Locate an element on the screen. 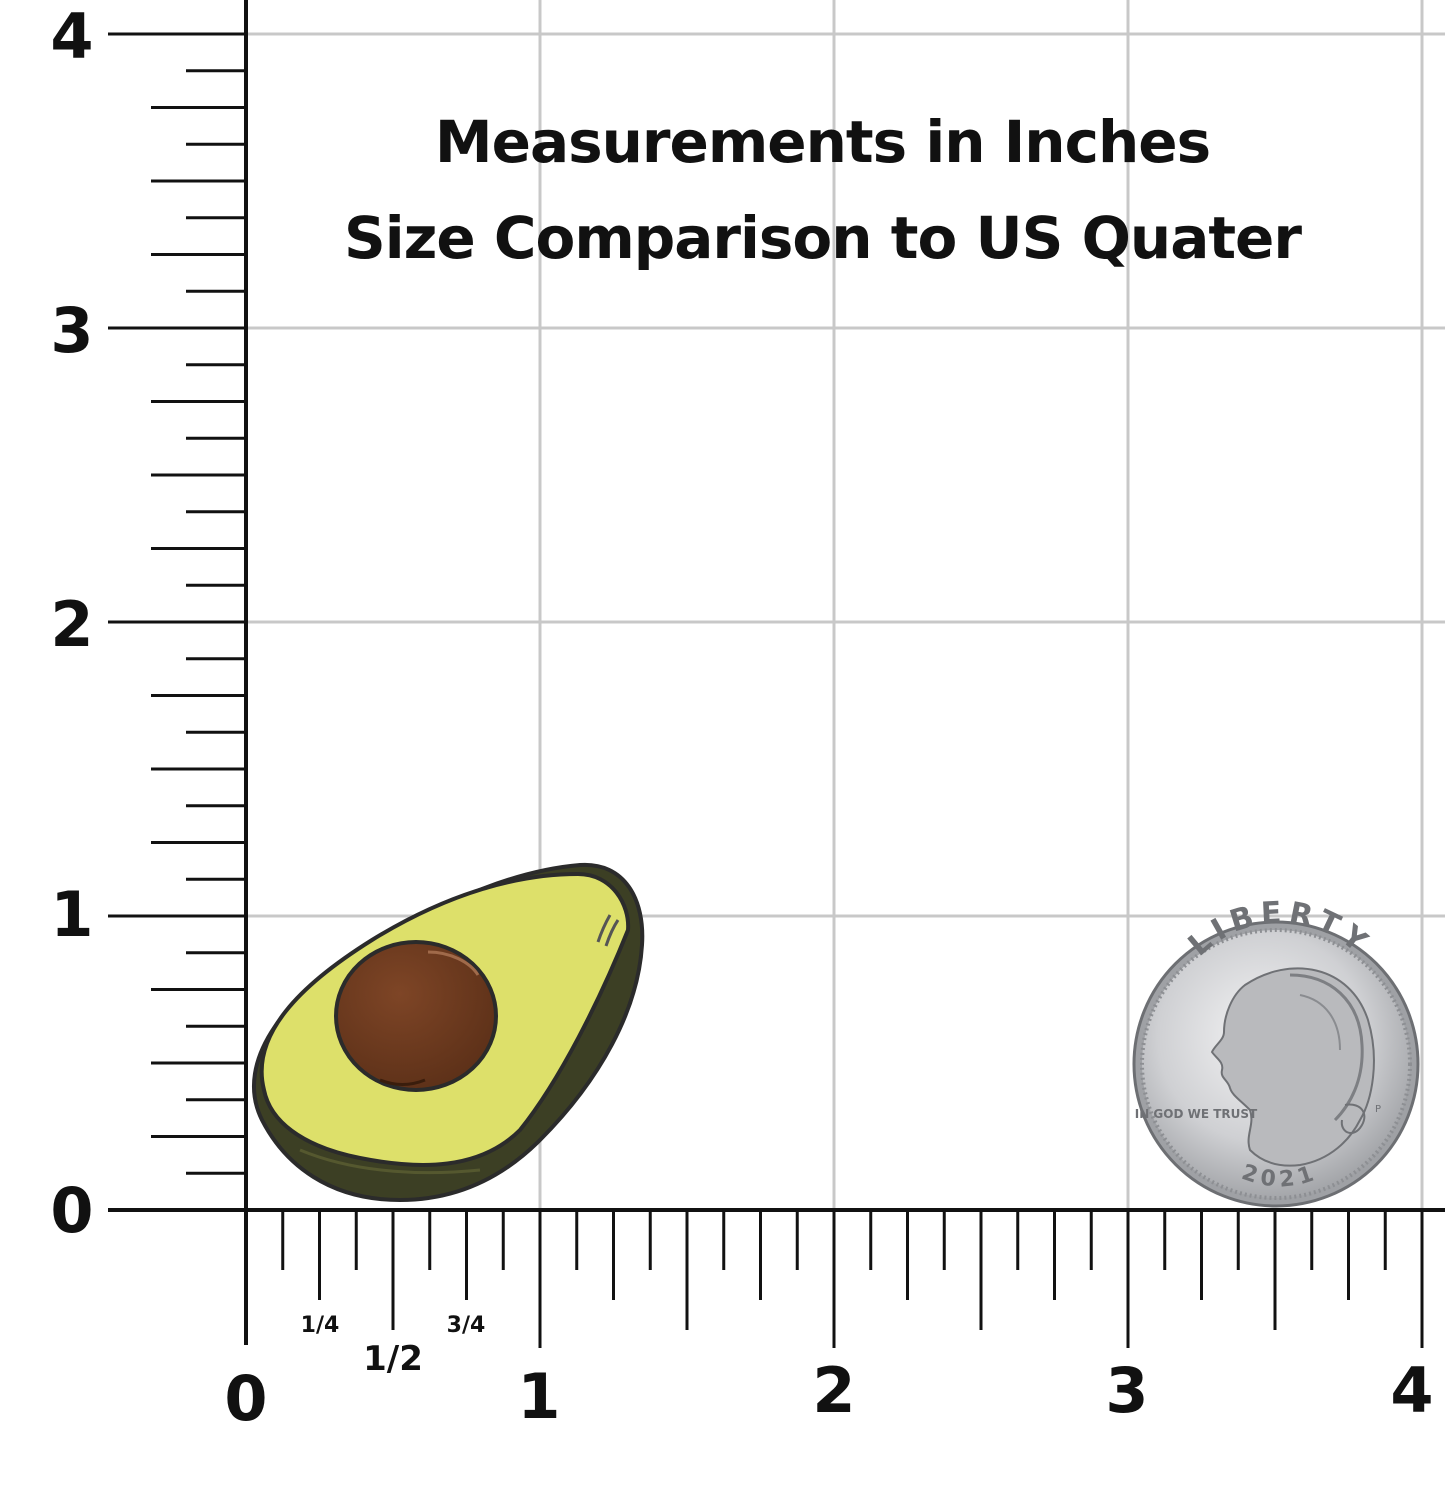 Image resolution: width=1445 pixels, height=1499 pixels. y-axis-labels: 4 3 2 1 0 is located at coordinates (71, 623).